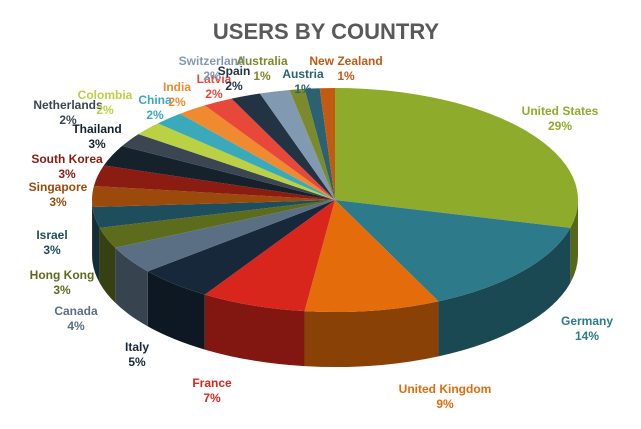  Describe the element at coordinates (58, 187) in the screenshot. I see `category-label: Singapore` at that location.